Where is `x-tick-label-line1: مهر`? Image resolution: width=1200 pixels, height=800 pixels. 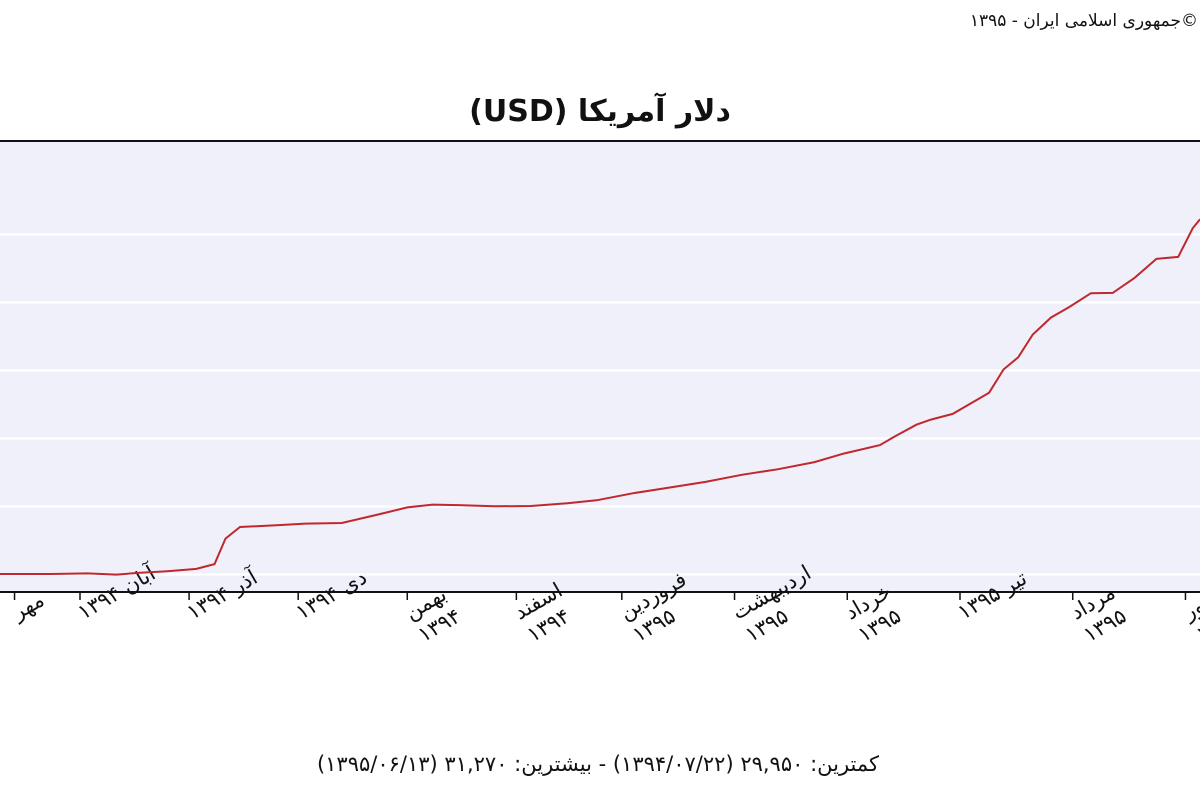
x-tick-label-line1: مهر is located at coordinates (27, 606).